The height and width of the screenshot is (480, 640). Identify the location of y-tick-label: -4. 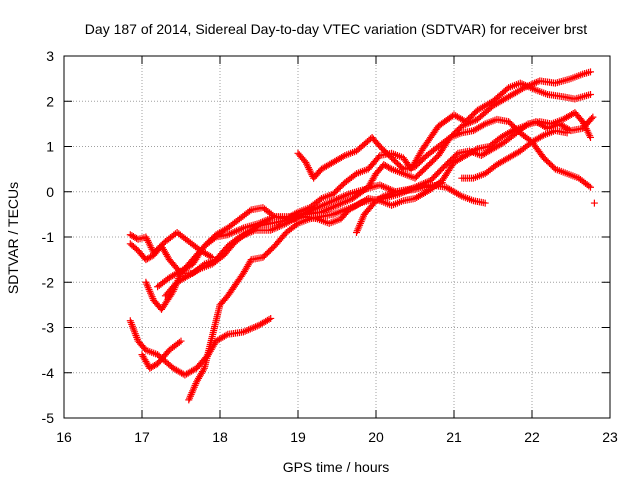
(48, 373).